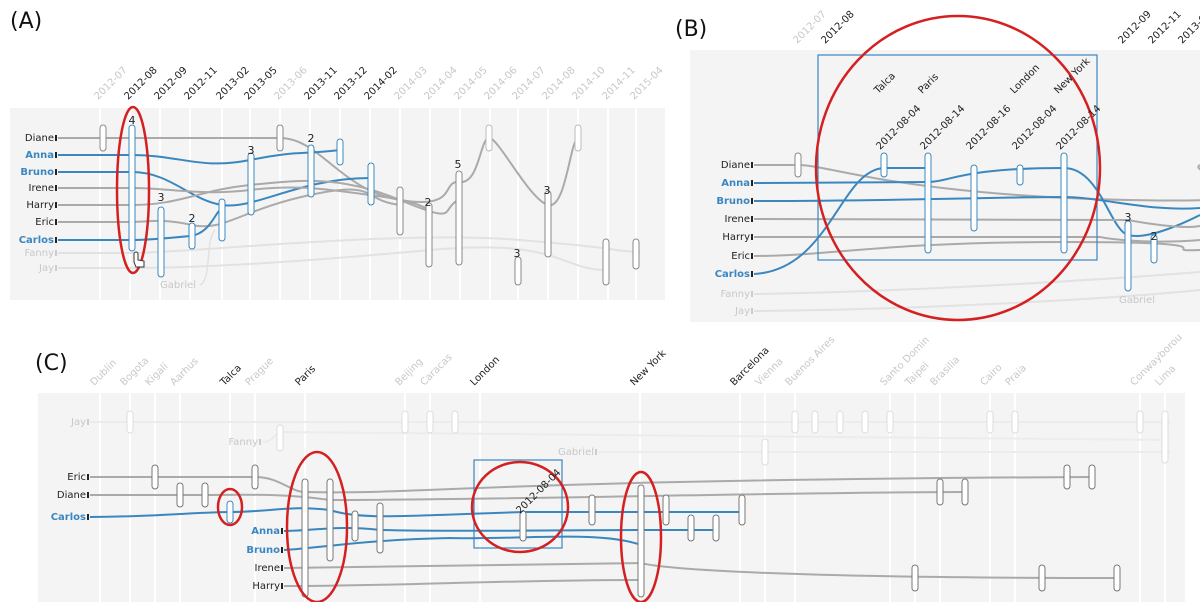 The image size is (1200, 602). I want to click on location-label: Prague, so click(259, 372).